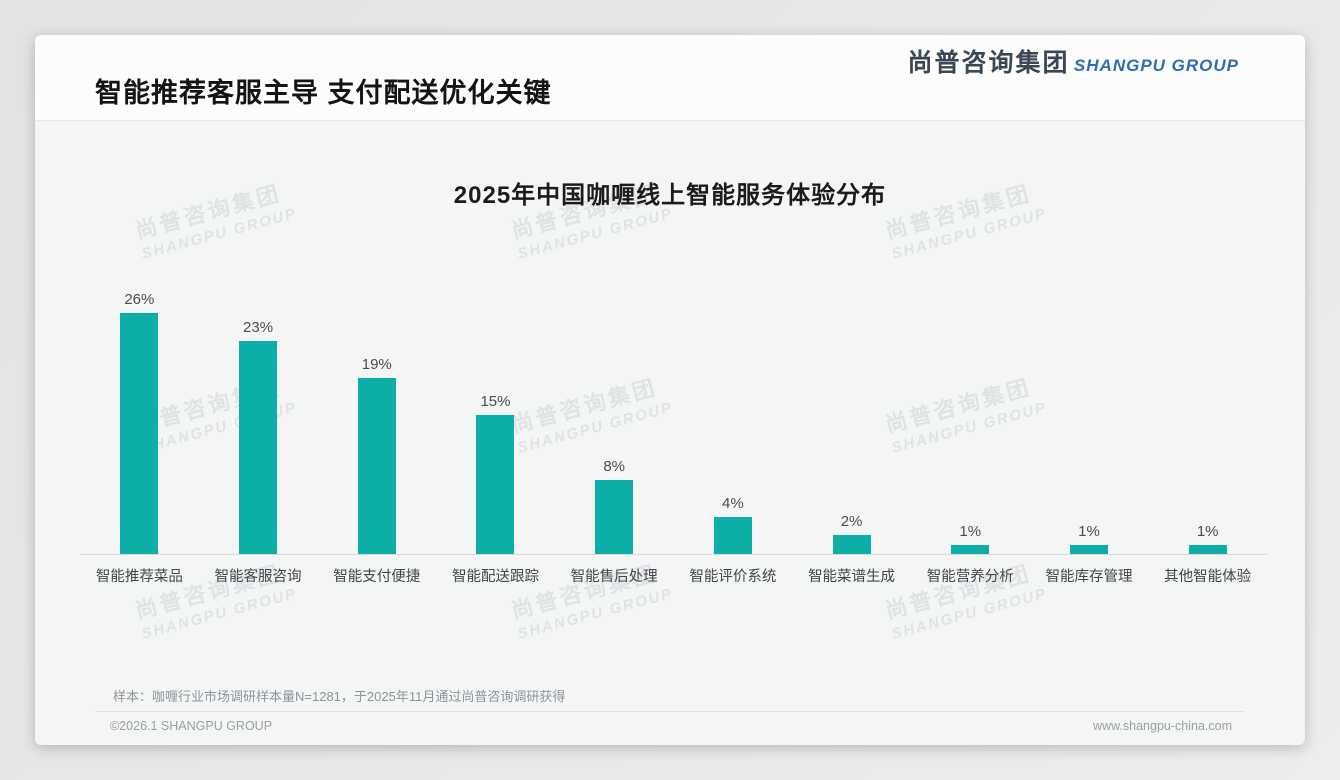 Image resolution: width=1340 pixels, height=780 pixels. I want to click on bar-column: 15%, so click(495, 473).